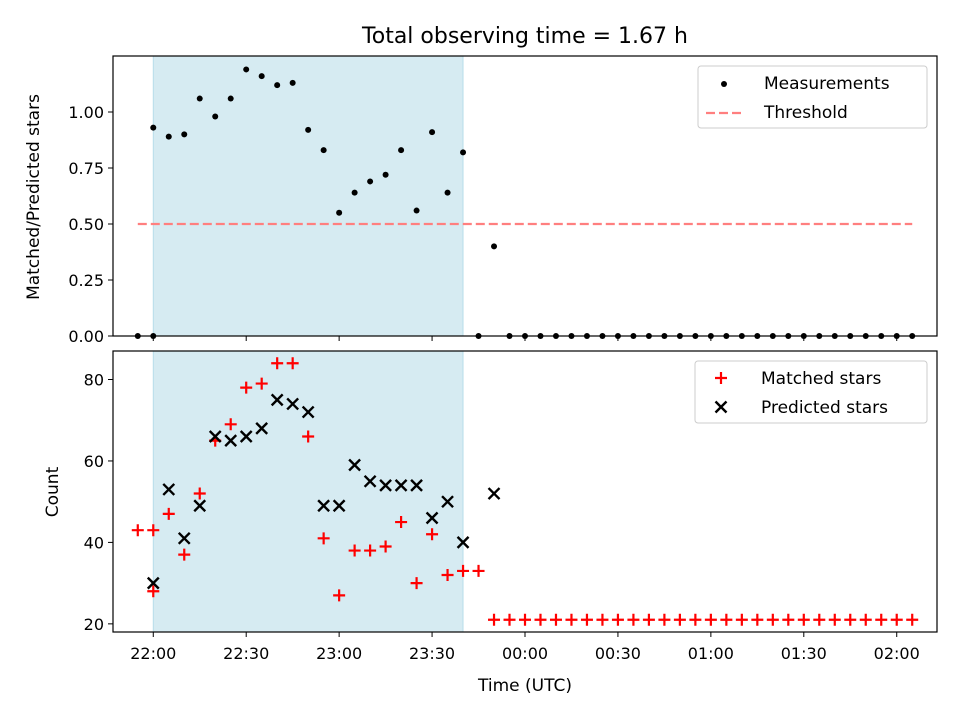 The width and height of the screenshot is (960, 720). I want to click on legend-label: Measurements, so click(827, 84).